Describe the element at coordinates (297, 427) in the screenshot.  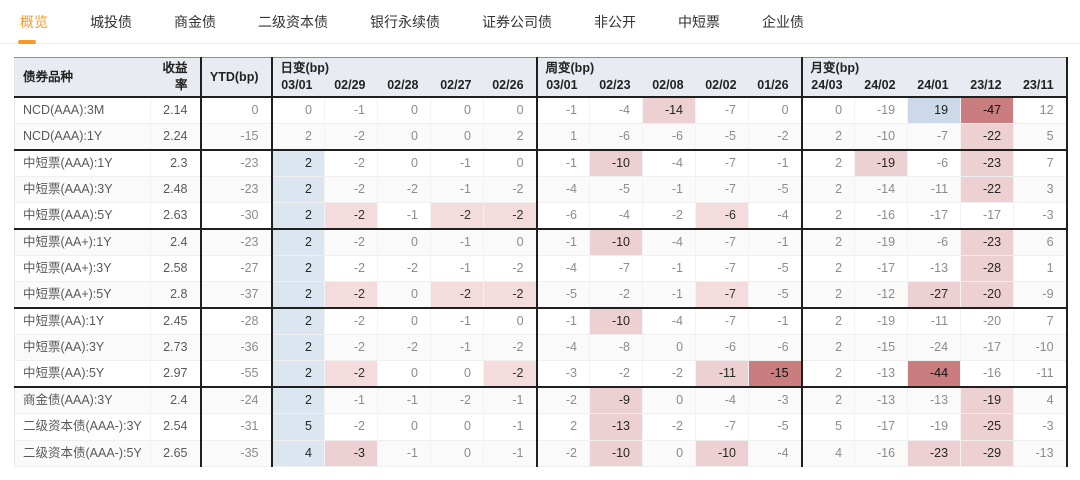
I see `change-cell: 5` at that location.